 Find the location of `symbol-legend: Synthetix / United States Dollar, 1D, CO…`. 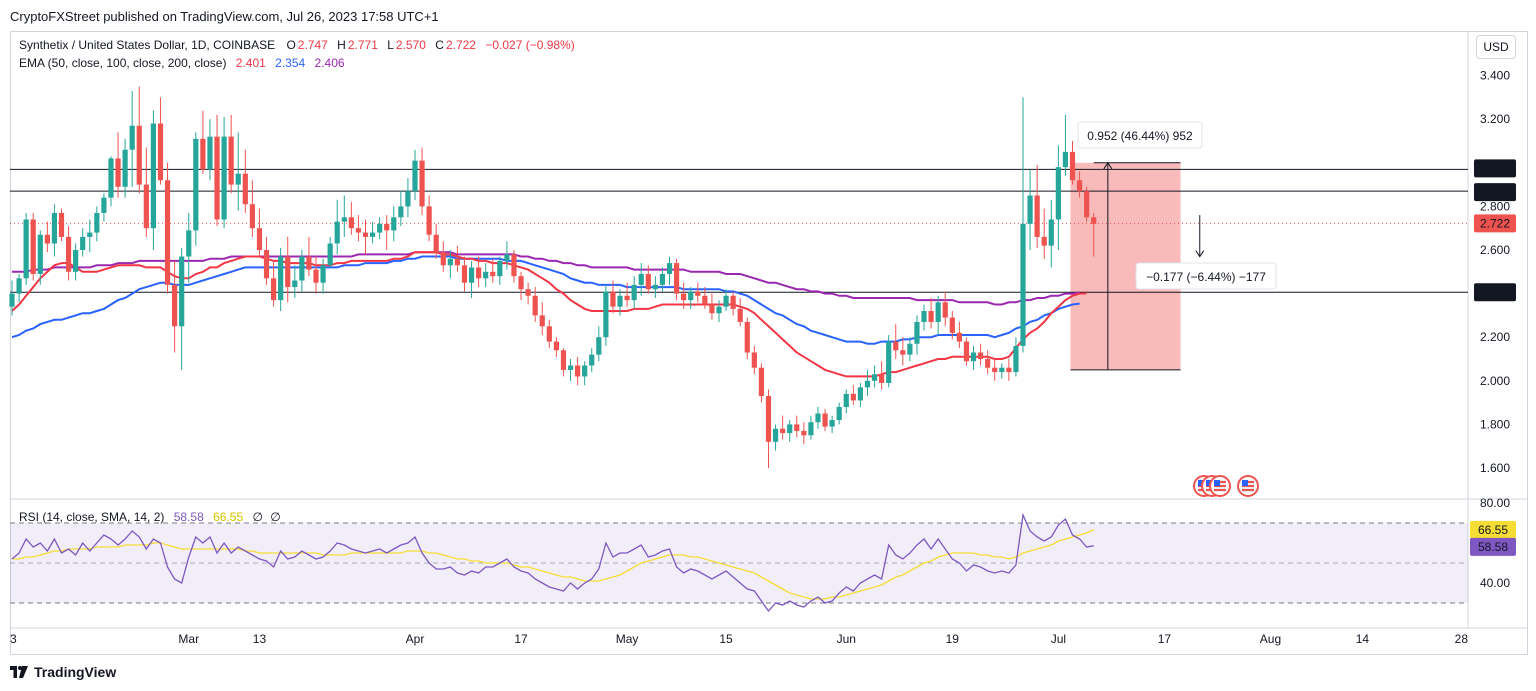

symbol-legend: Synthetix / United States Dollar, 1D, CO… is located at coordinates (298, 45).